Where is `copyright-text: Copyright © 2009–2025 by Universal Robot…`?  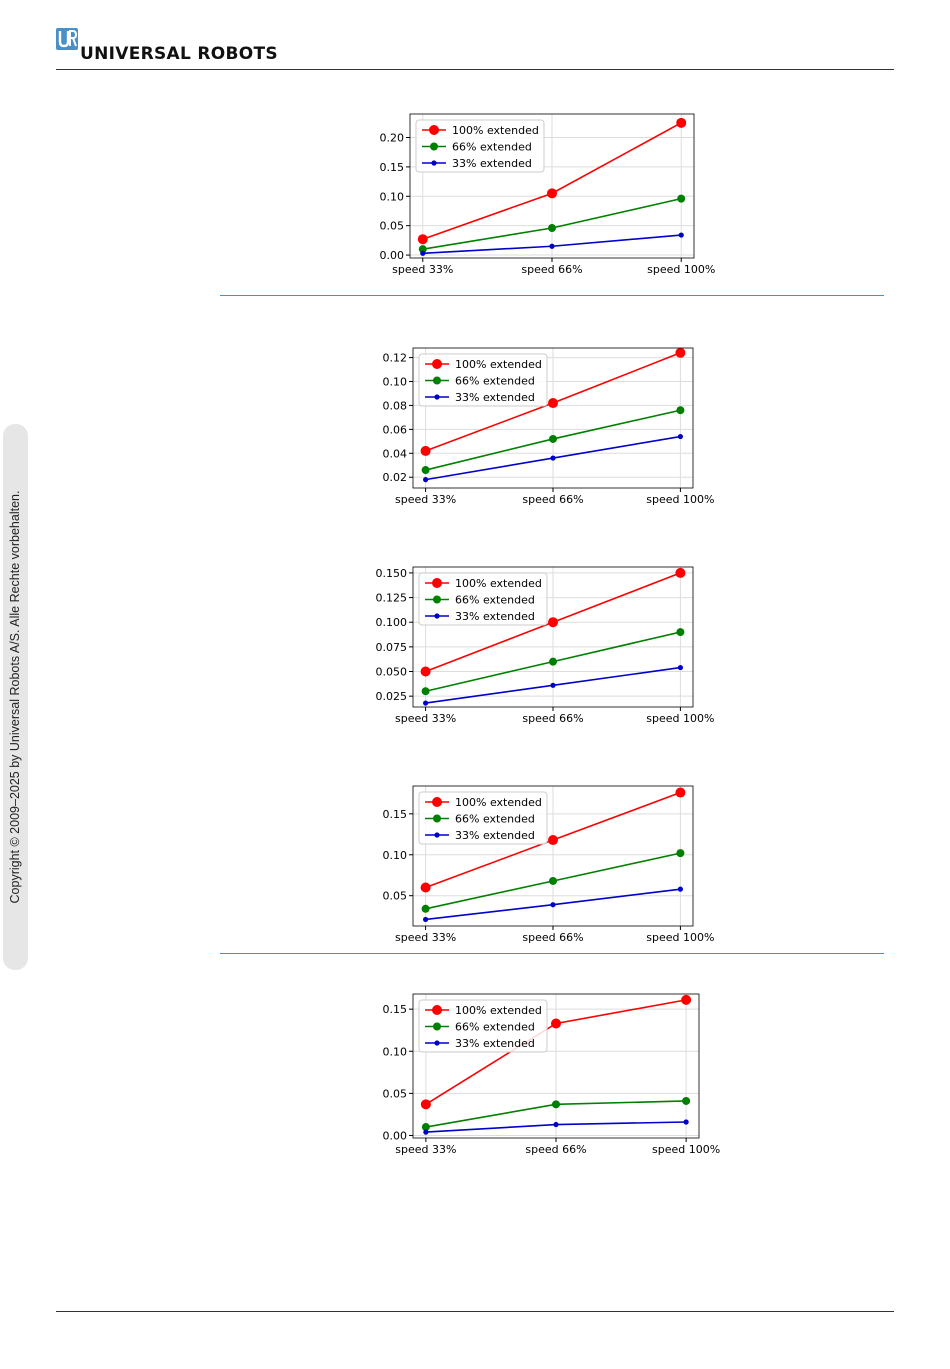
copyright-text: Copyright © 2009–2025 by Universal Robot… is located at coordinates (15, 697).